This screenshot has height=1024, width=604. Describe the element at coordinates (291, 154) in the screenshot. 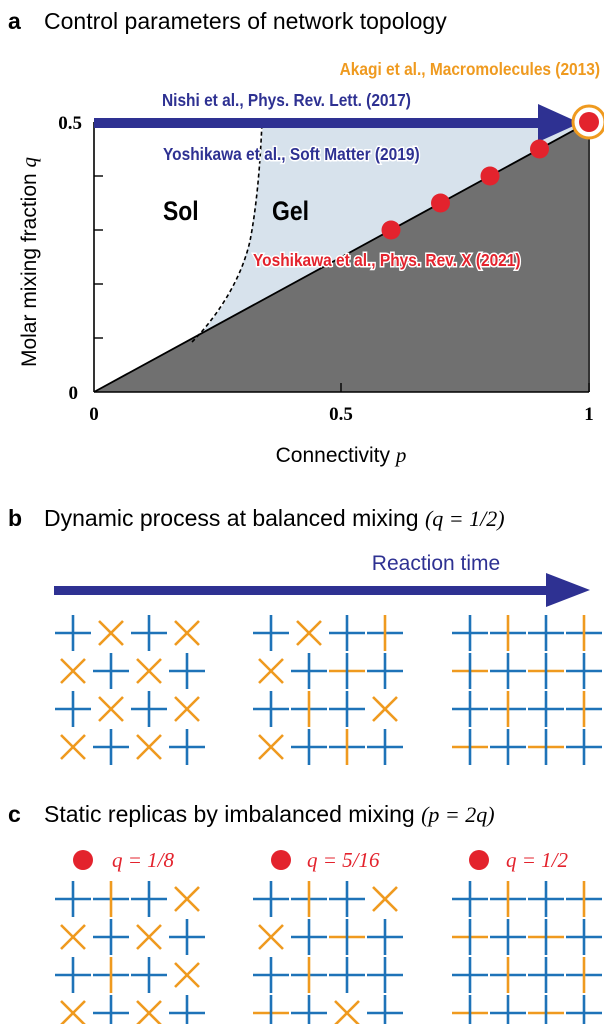

I see `ref-yoshikawa-2019: Yoshikawa et al., Soft Matter (2019)` at that location.